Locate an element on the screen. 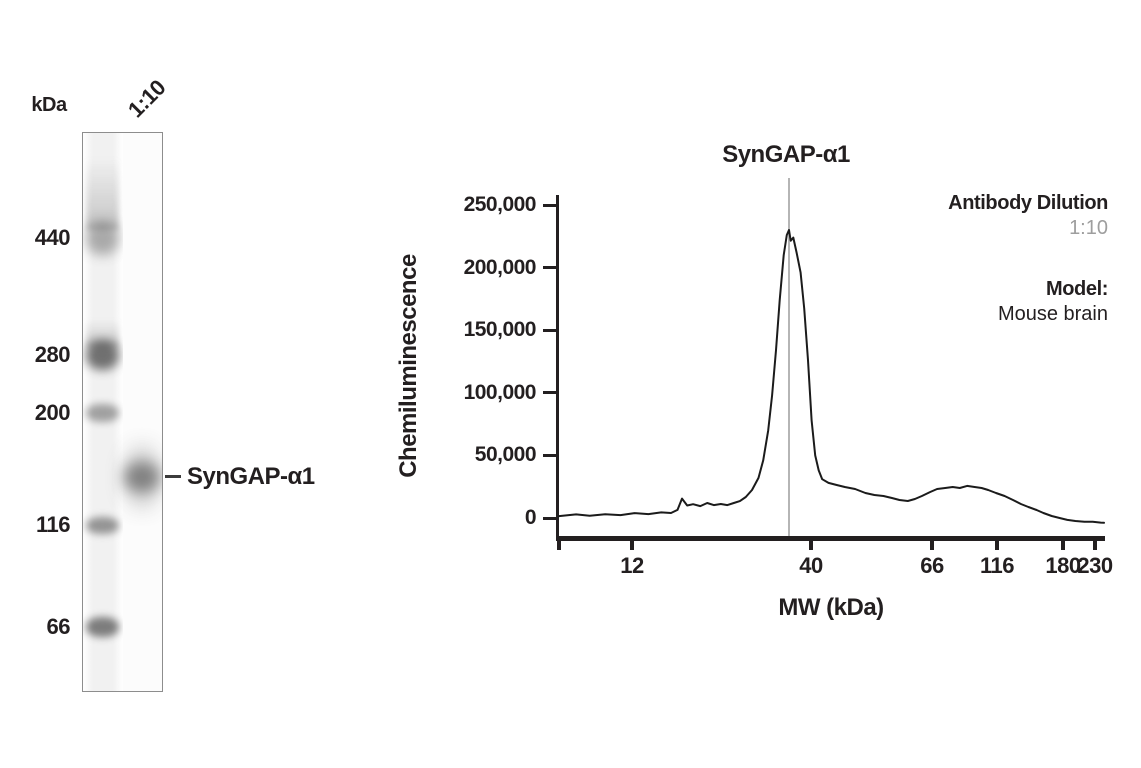  marker-label: 116 is located at coordinates (53, 524).